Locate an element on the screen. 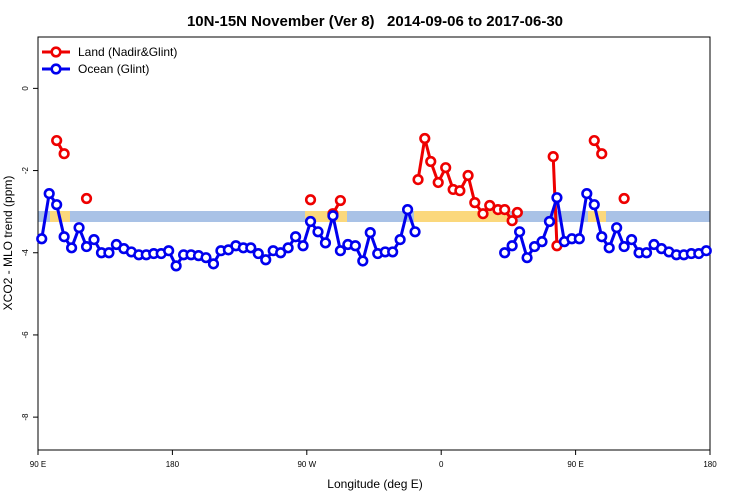  y-tick-label: 0 is located at coordinates (25, 88).